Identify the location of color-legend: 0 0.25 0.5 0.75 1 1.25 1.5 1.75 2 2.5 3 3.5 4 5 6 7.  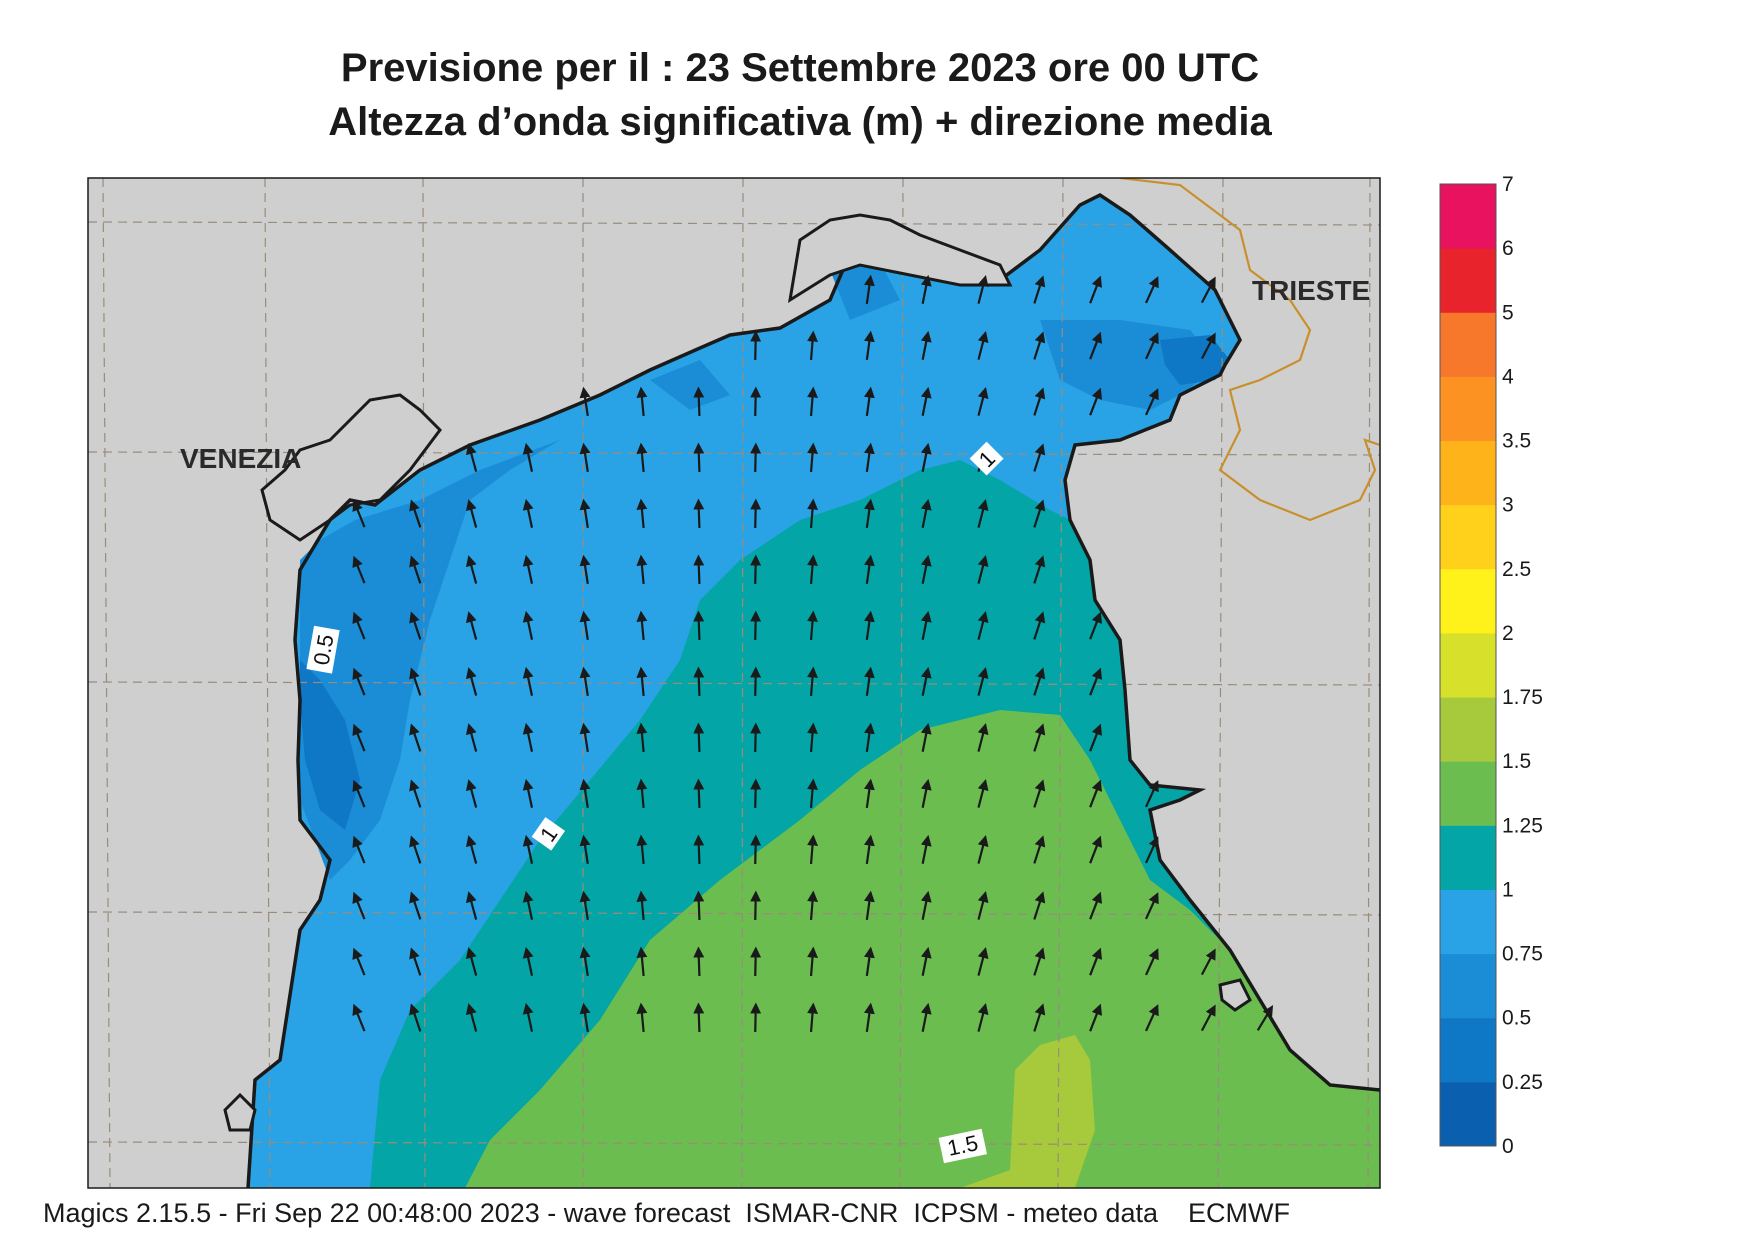
(1491, 665).